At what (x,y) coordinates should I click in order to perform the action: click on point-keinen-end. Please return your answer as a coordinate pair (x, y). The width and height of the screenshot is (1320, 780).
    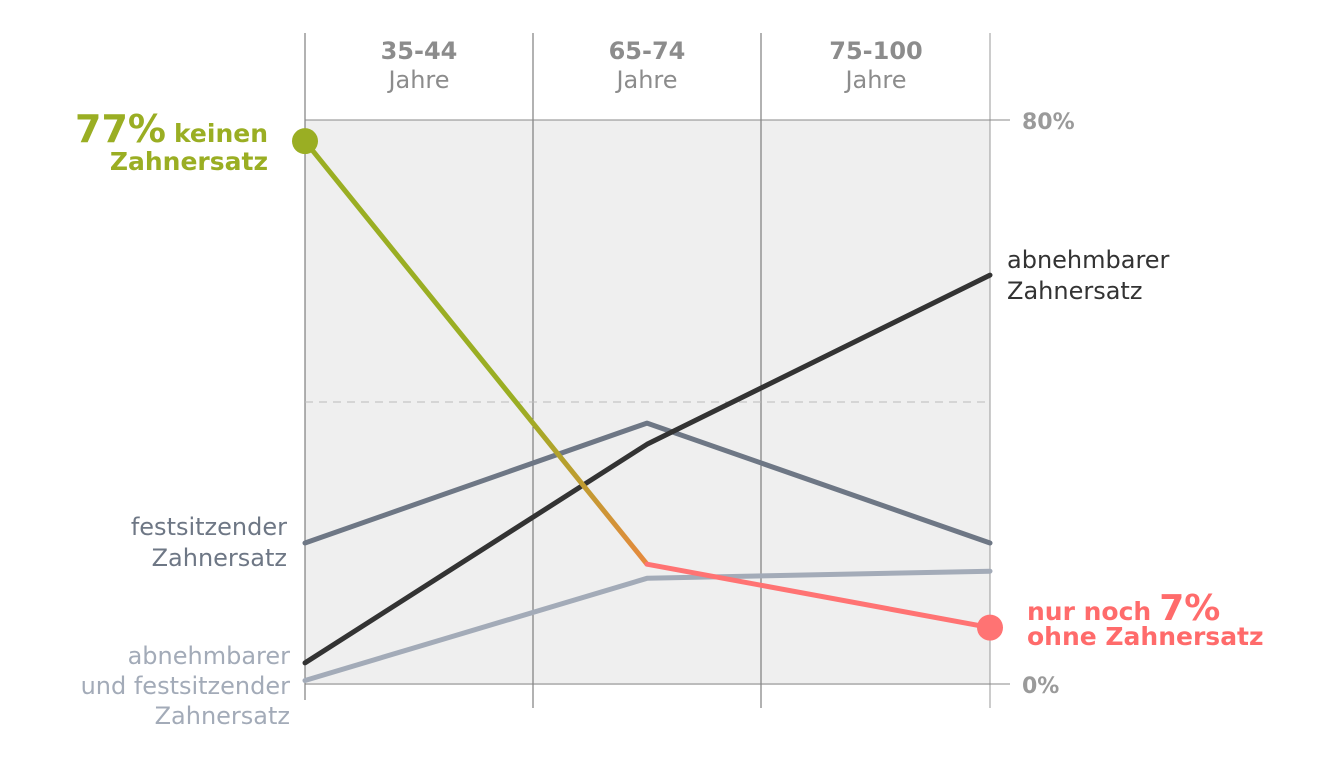
    Looking at the image, I should click on (990, 627).